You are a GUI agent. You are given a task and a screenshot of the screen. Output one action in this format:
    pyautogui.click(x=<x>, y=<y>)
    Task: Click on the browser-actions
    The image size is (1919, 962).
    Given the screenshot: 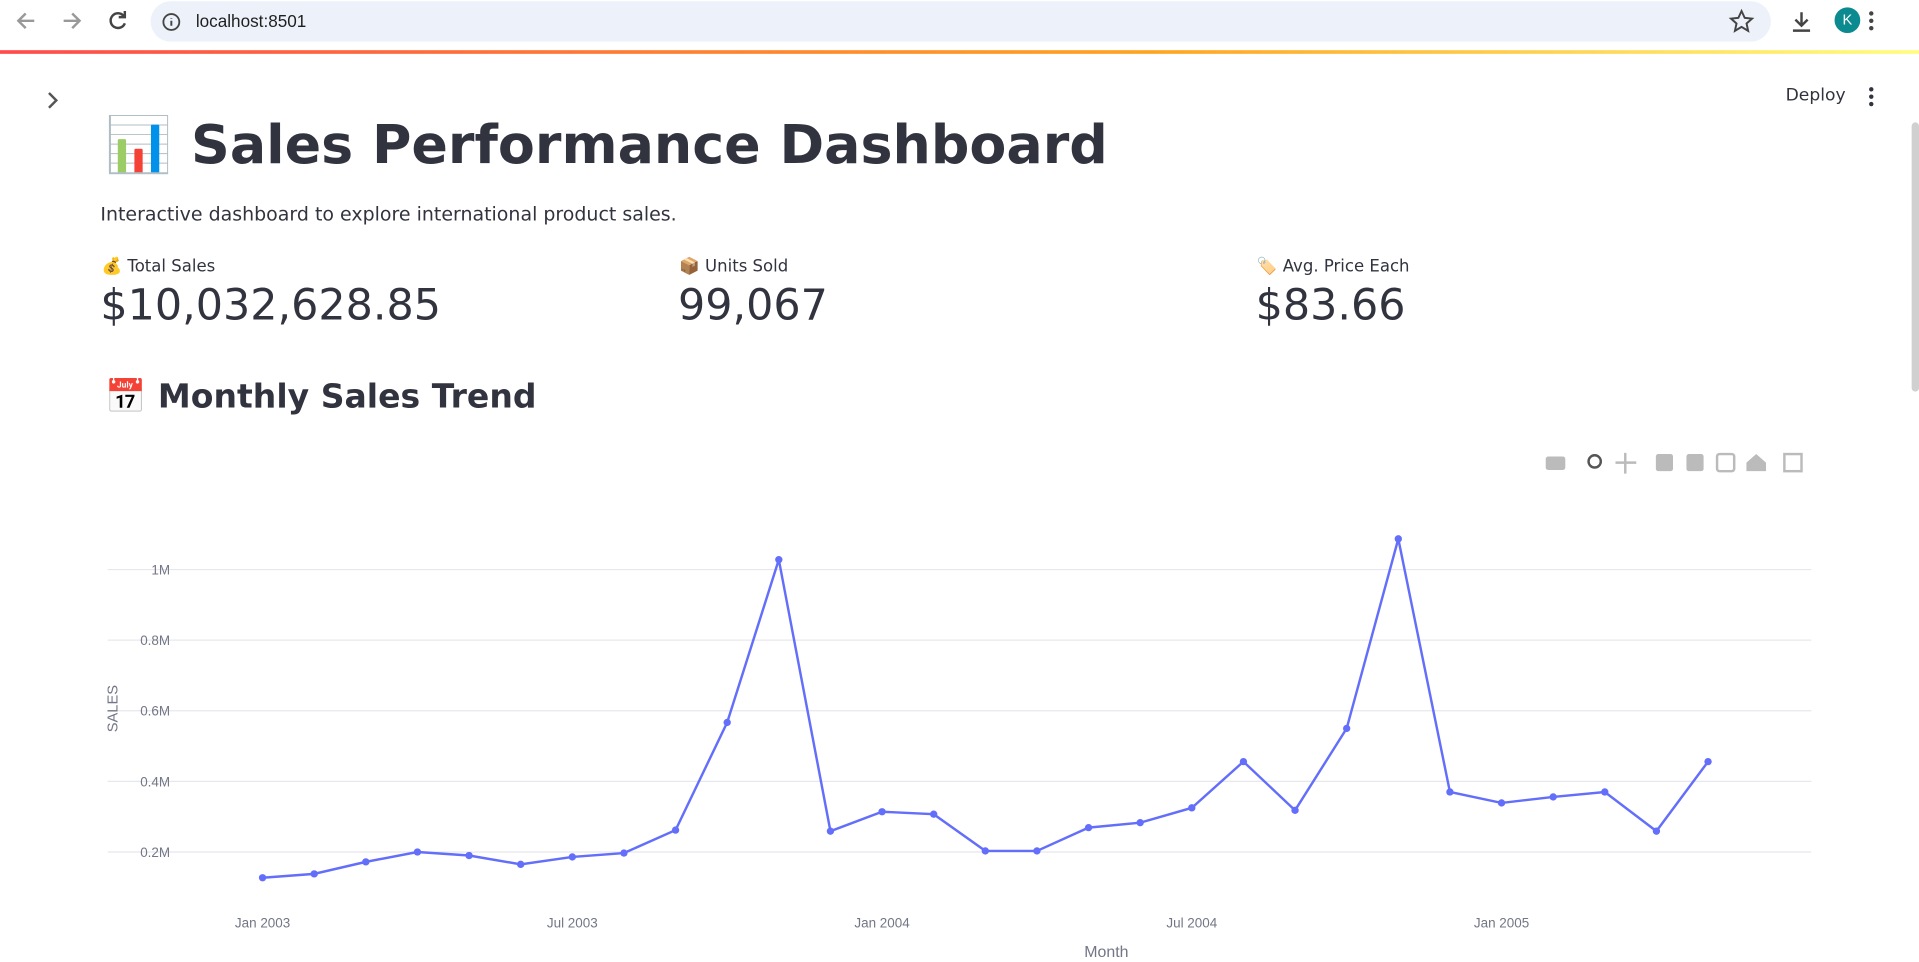 What is the action you would take?
    pyautogui.click(x=1807, y=22)
    